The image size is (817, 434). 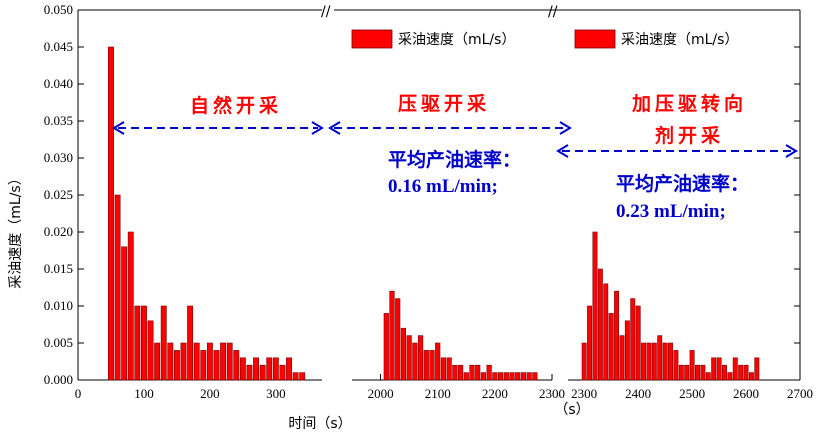 I want to click on legend-label-1: 采油速度（mL/s）, so click(x=456, y=40).